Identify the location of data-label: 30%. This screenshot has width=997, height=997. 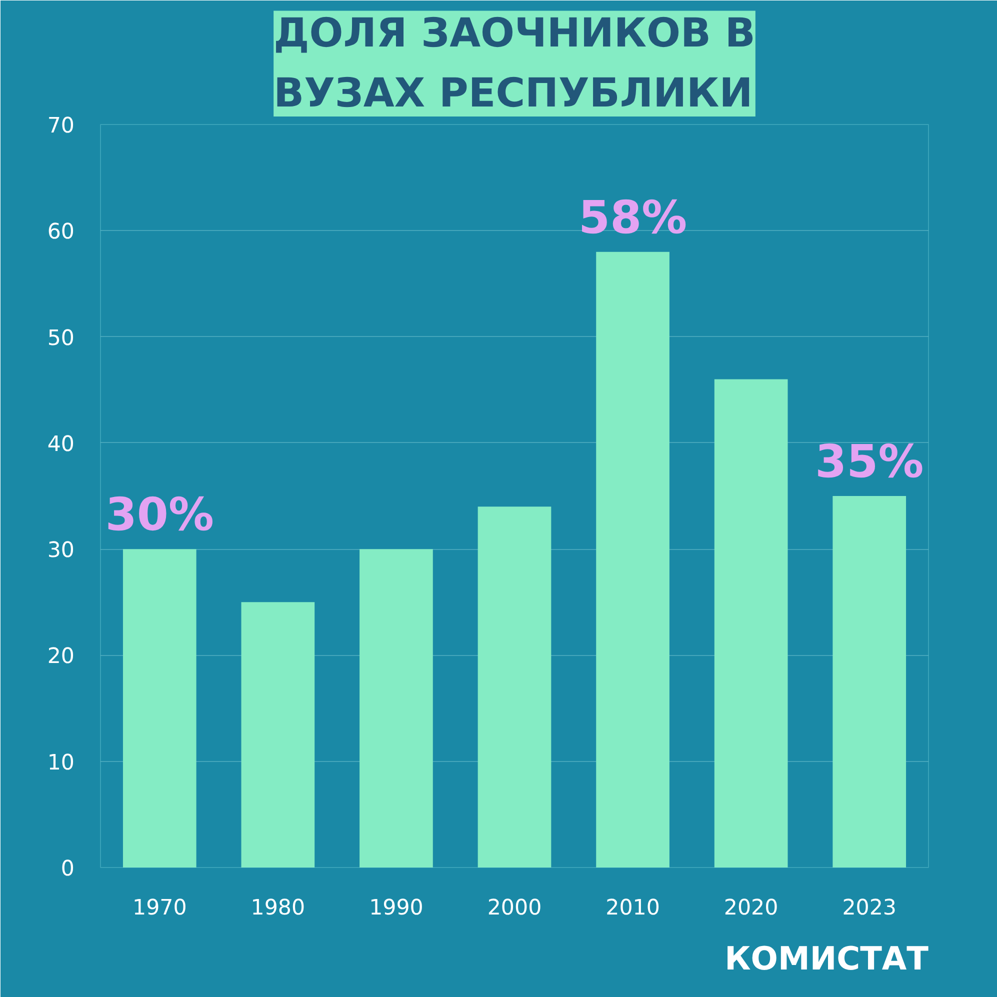
(159, 515).